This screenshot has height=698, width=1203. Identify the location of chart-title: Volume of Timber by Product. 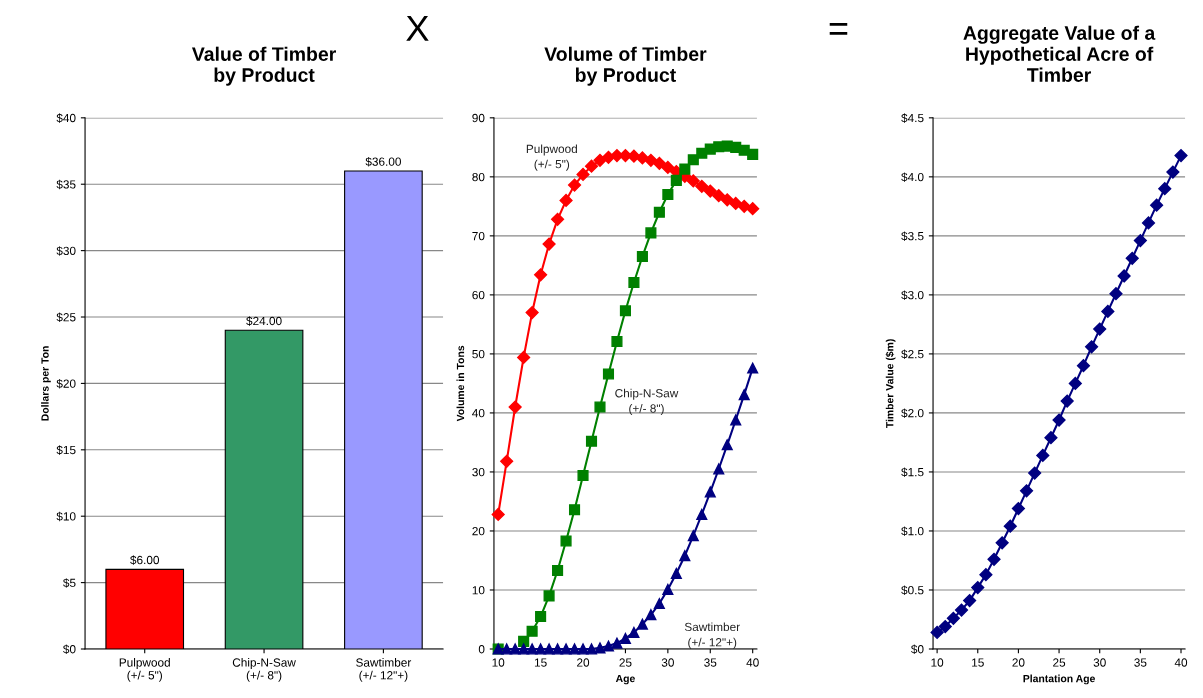
(625, 66).